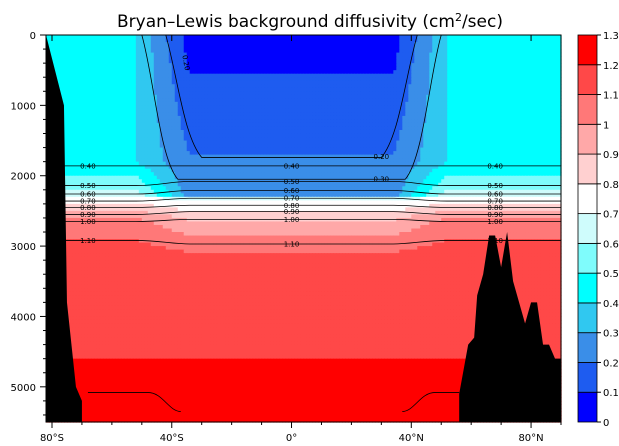 The height and width of the screenshot is (446, 619). Describe the element at coordinates (23, 247) in the screenshot. I see `y-tick-label: 3000` at that location.